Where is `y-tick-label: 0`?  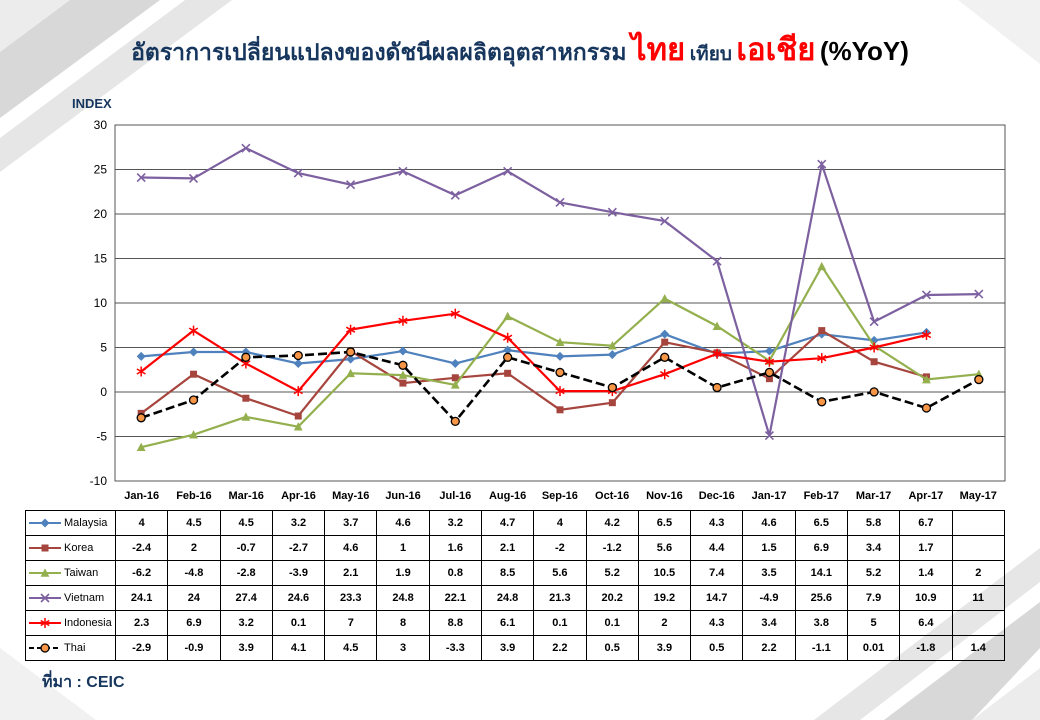 y-tick-label: 0 is located at coordinates (103, 392).